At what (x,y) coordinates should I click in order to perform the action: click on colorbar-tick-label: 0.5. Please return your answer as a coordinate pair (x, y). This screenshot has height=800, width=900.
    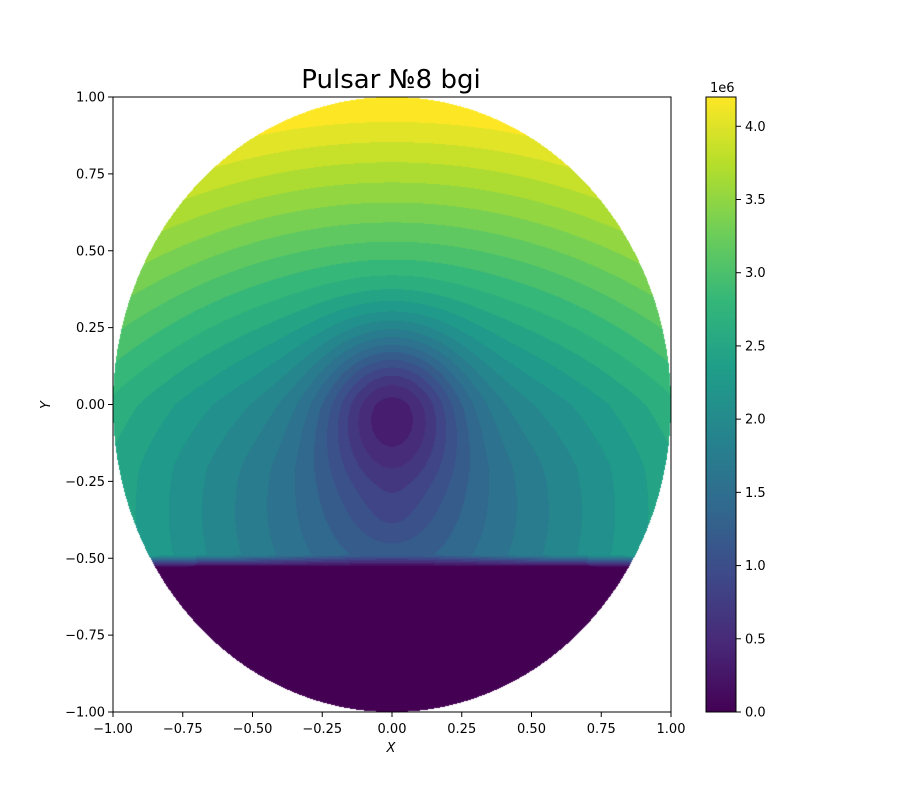
    Looking at the image, I should click on (755, 639).